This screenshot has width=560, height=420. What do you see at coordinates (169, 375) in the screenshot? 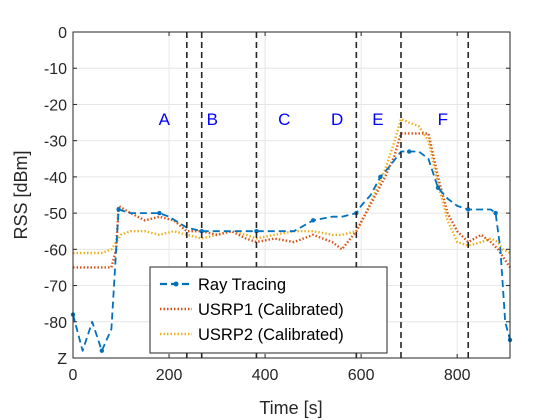
I see `x-tick-label: 200` at bounding box center [169, 375].